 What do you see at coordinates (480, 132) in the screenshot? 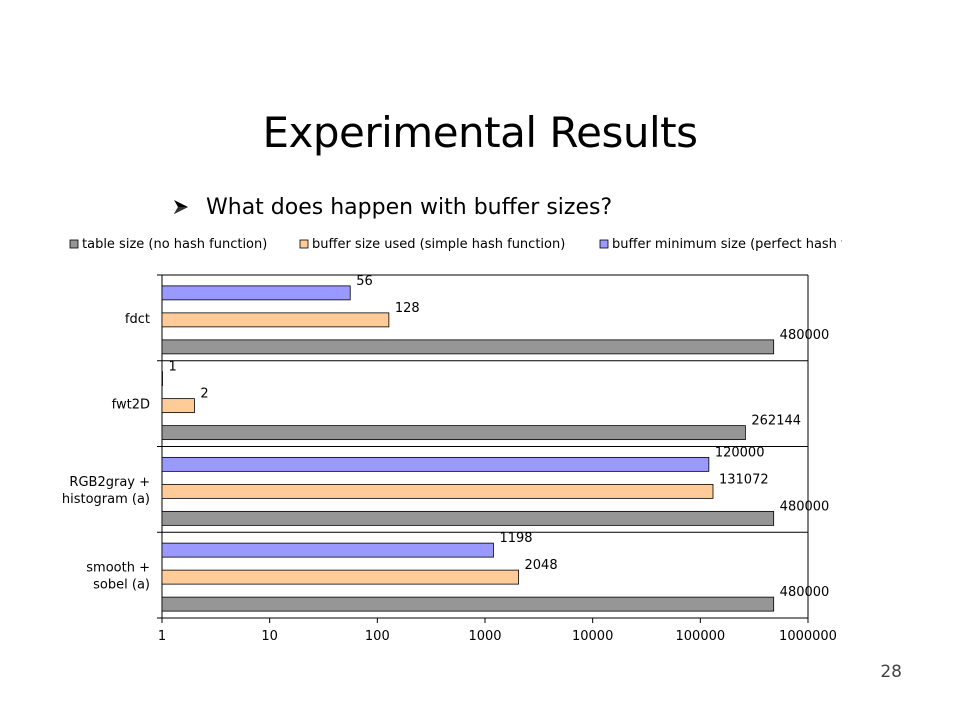
I see `slide-title: Experimental Results` at bounding box center [480, 132].